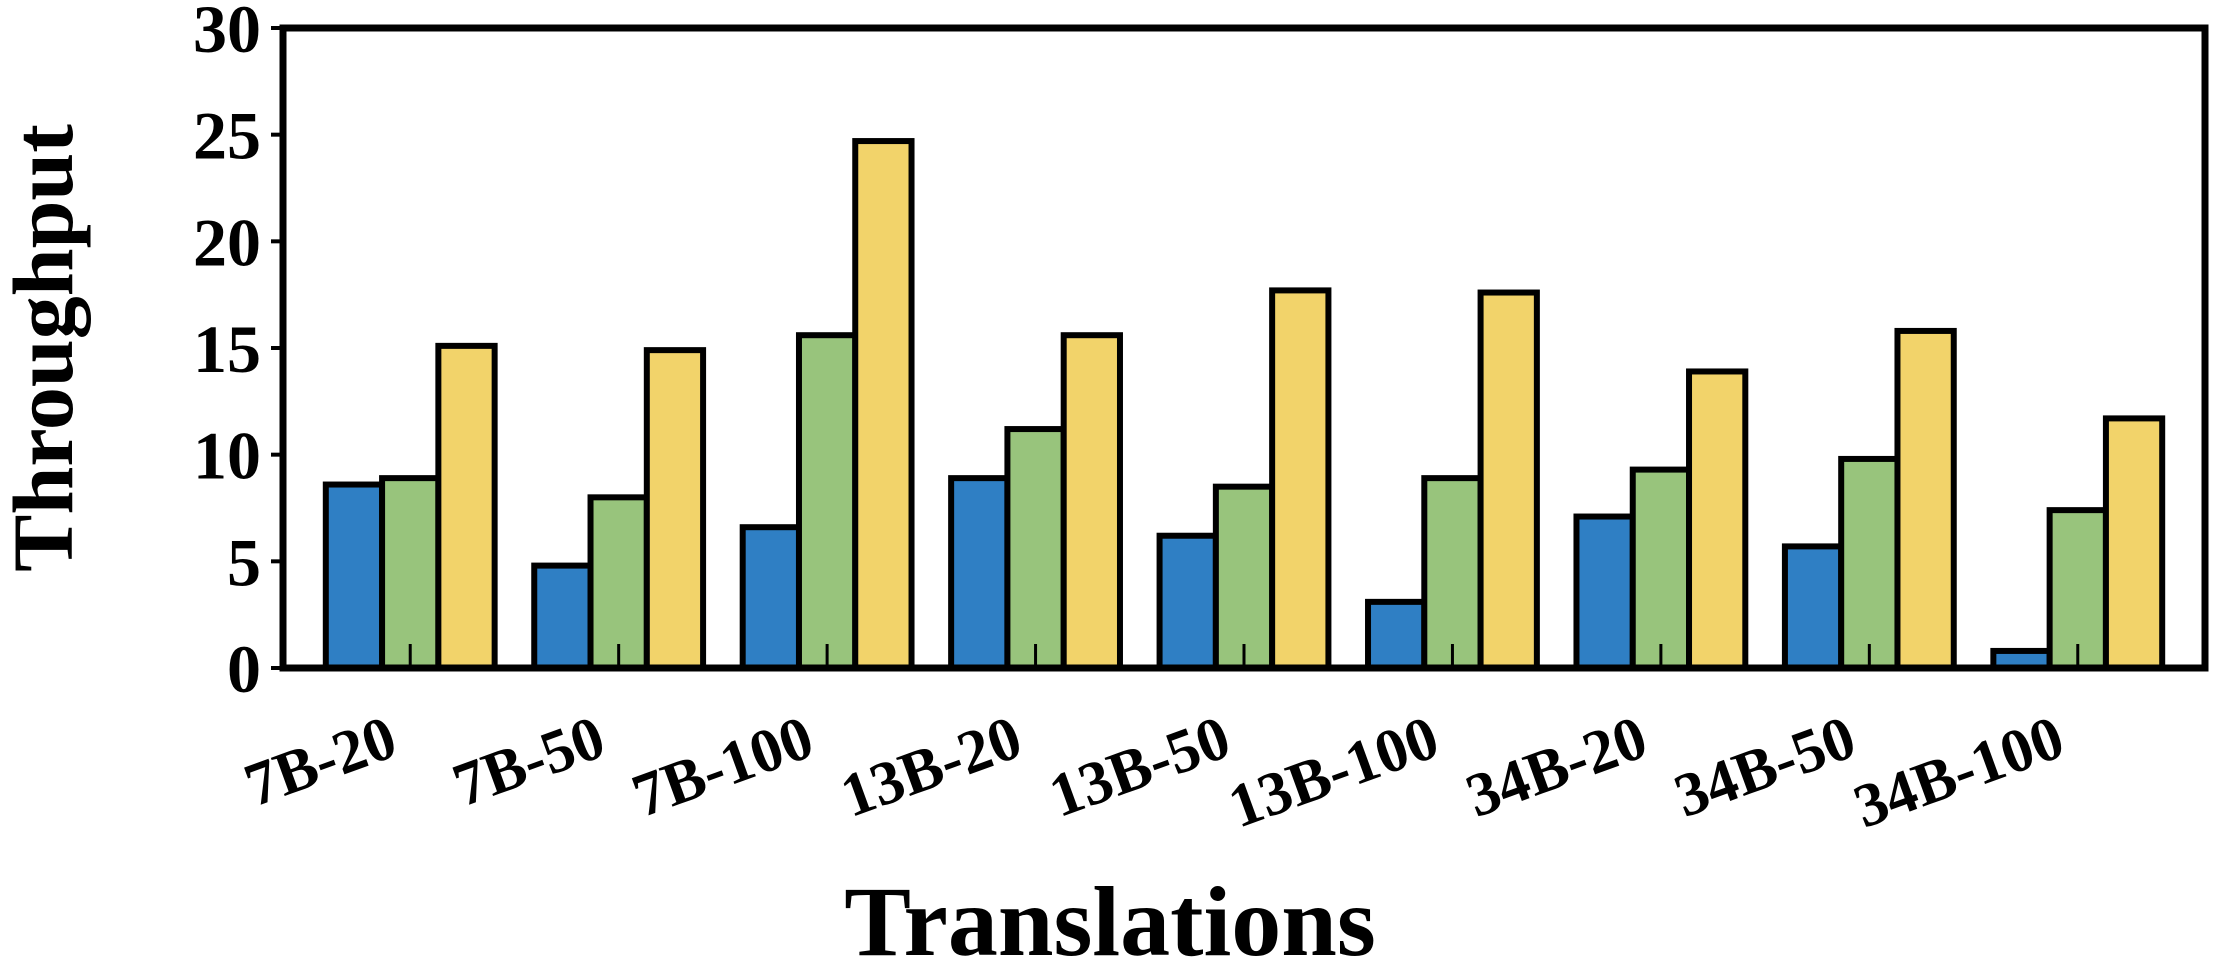  I want to click on x-tick-label: 34B-50, so click(1765, 767).